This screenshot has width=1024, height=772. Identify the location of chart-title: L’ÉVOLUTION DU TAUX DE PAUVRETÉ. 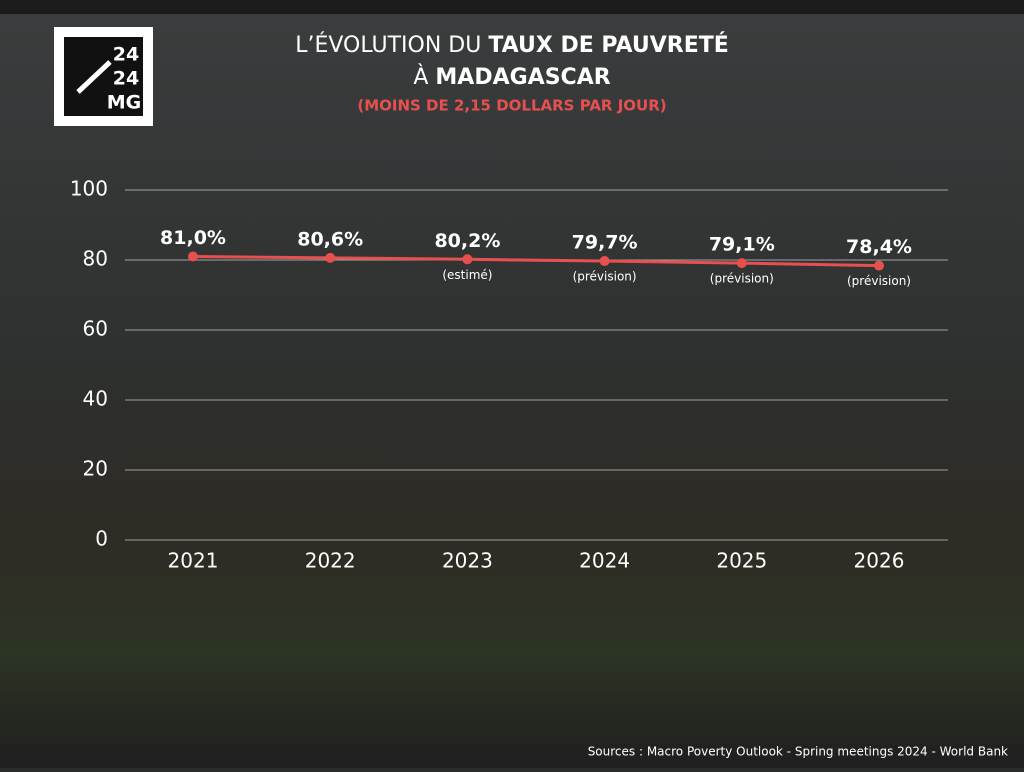
(512, 45).